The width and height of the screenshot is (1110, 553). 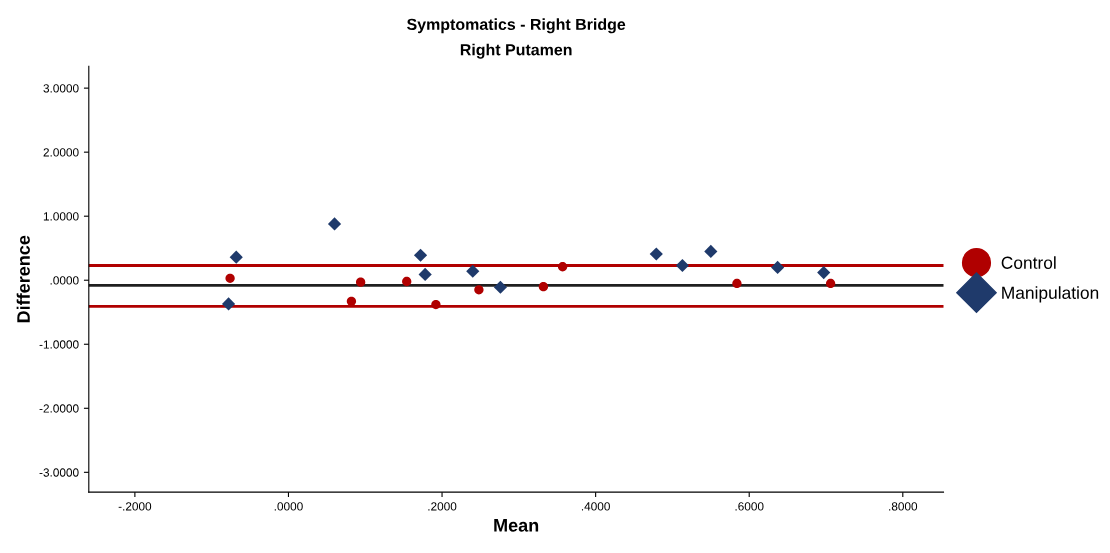 I want to click on x-tick-label: -.2000, so click(x=135, y=506).